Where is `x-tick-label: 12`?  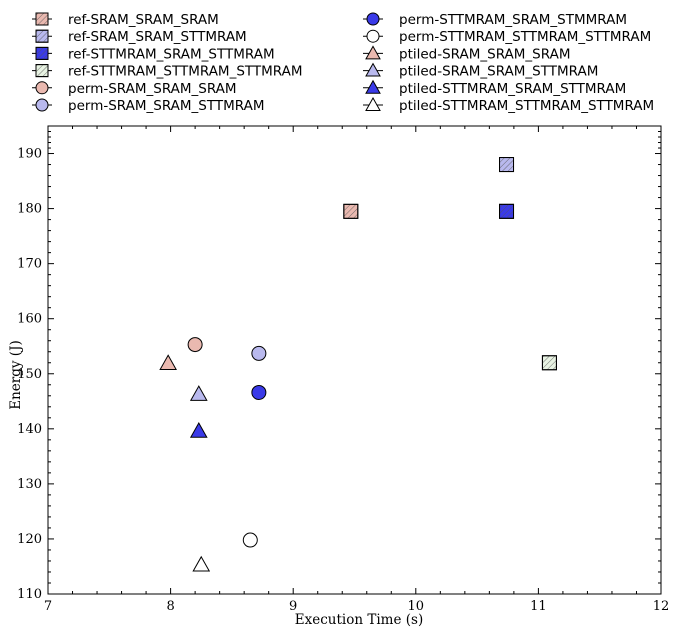 x-tick-label: 12 is located at coordinates (661, 606).